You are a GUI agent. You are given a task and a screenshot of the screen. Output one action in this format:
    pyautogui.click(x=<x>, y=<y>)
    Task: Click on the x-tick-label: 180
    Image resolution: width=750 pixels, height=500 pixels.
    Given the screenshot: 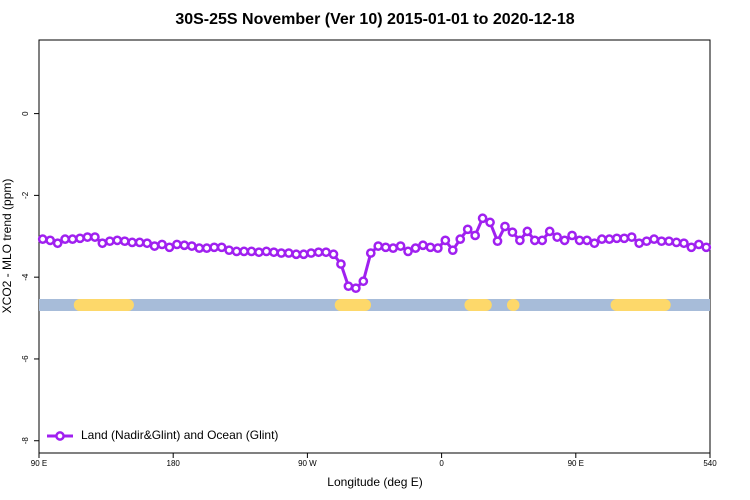 What is the action you would take?
    pyautogui.click(x=174, y=463)
    